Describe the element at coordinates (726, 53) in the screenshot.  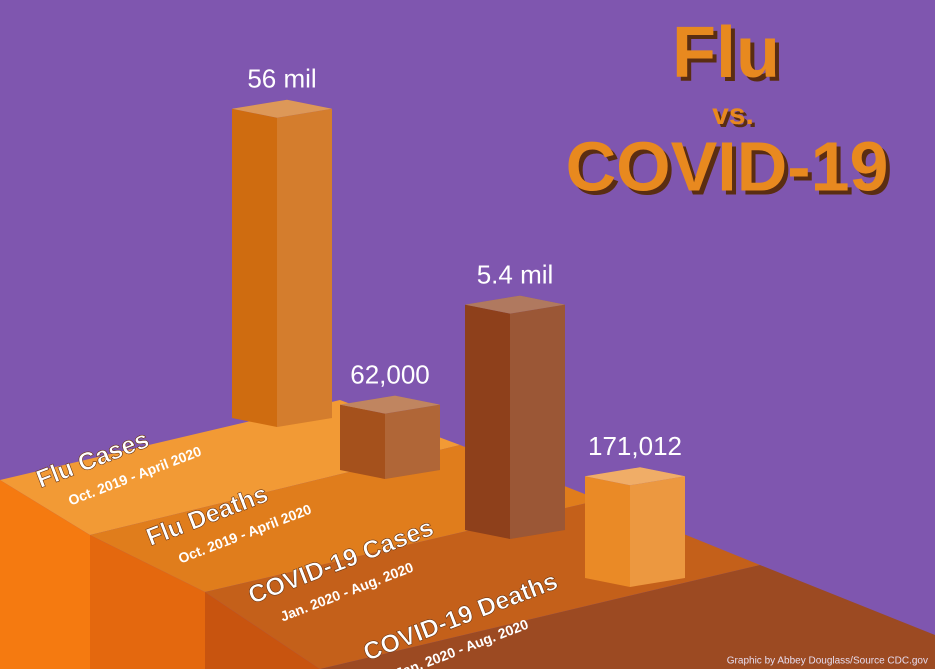
I see `title: Flu` at that location.